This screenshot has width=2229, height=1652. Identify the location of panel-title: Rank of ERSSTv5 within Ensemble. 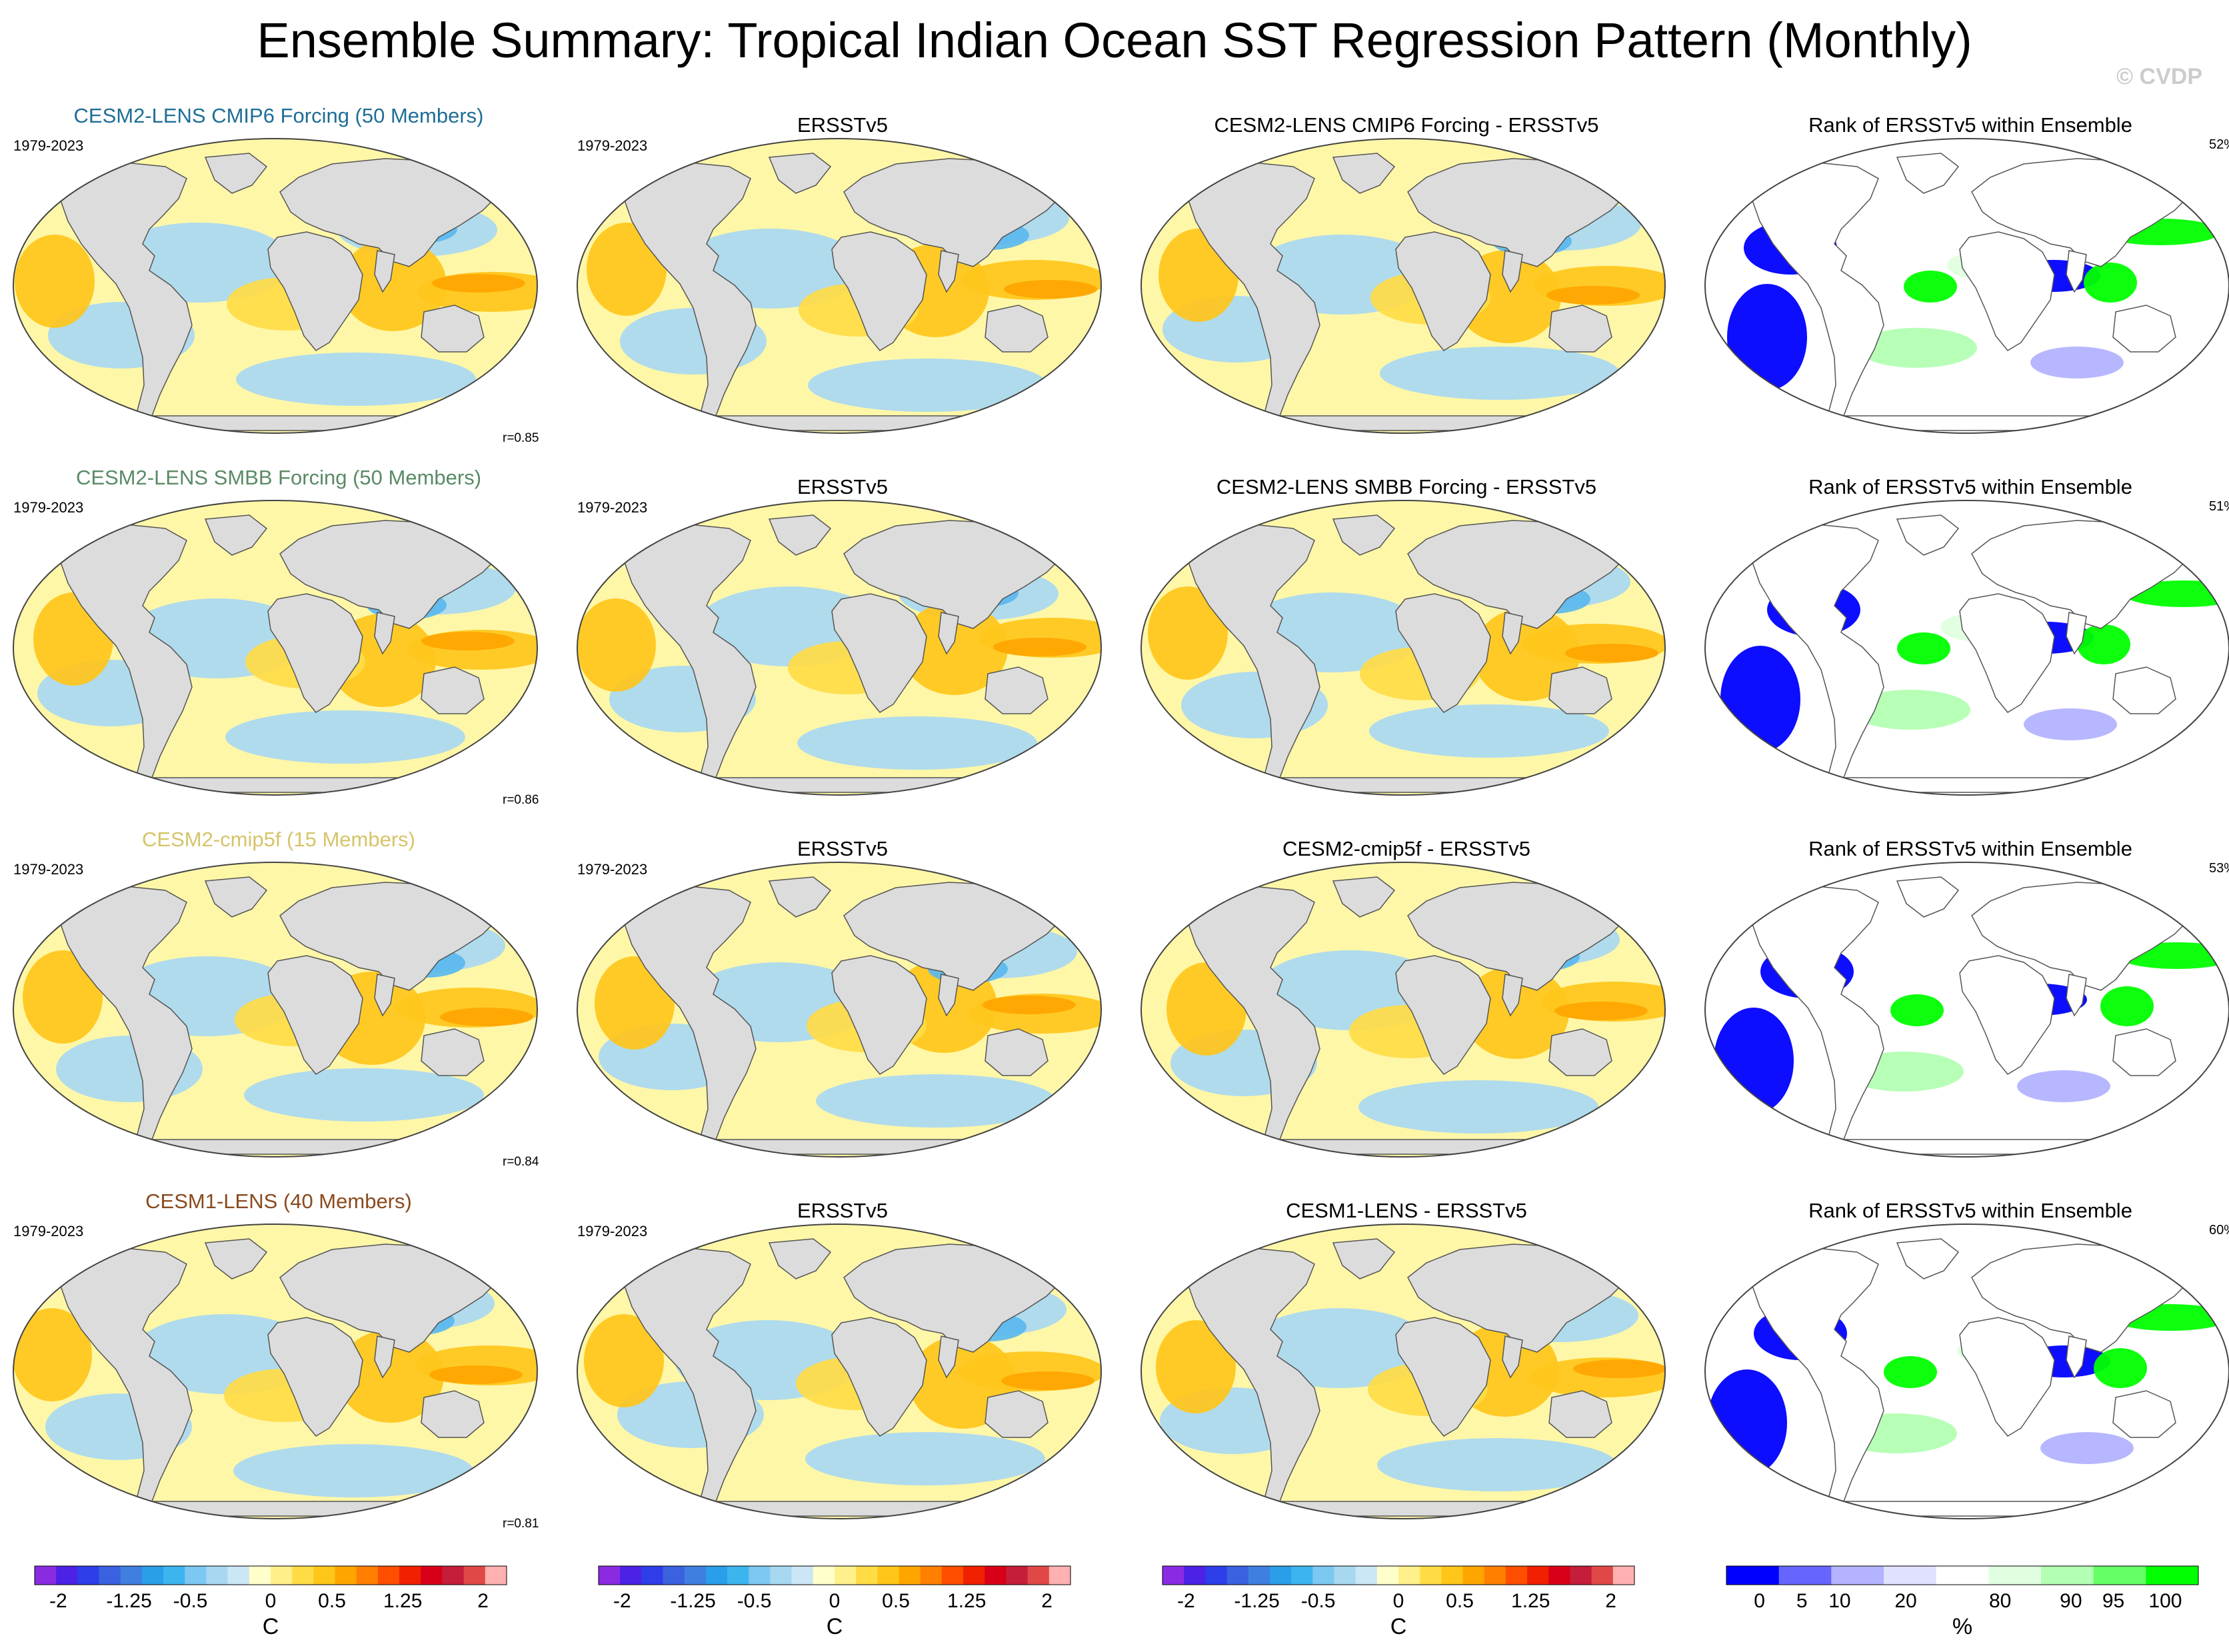
(1970, 486).